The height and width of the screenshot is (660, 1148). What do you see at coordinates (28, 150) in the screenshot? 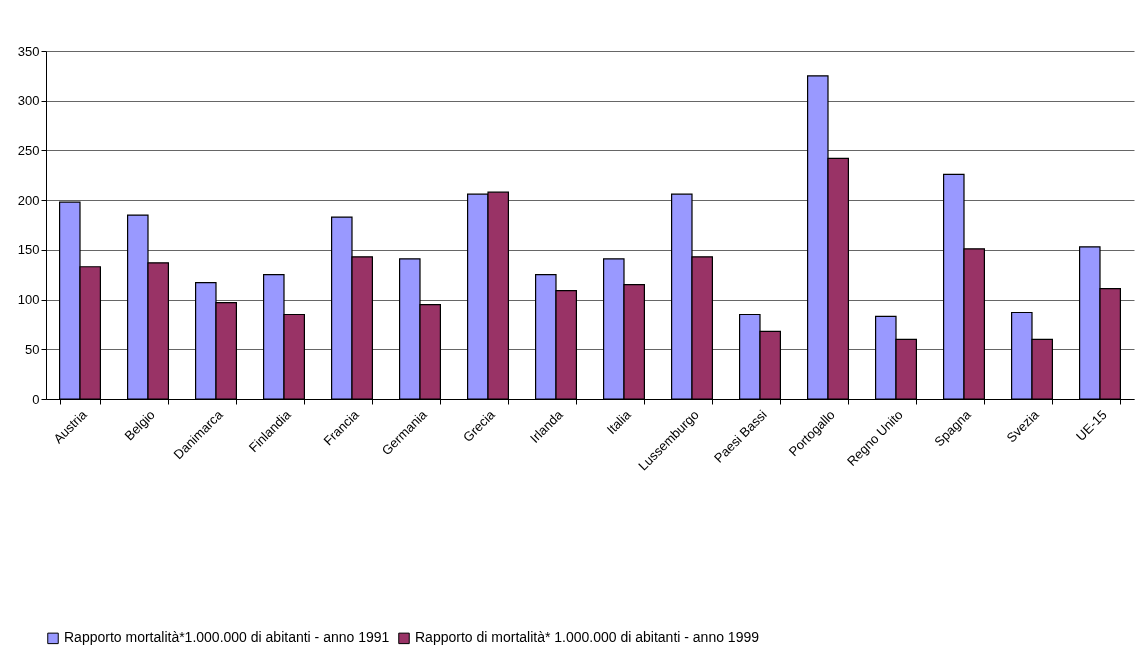
I see `y-tick-label: 250` at bounding box center [28, 150].